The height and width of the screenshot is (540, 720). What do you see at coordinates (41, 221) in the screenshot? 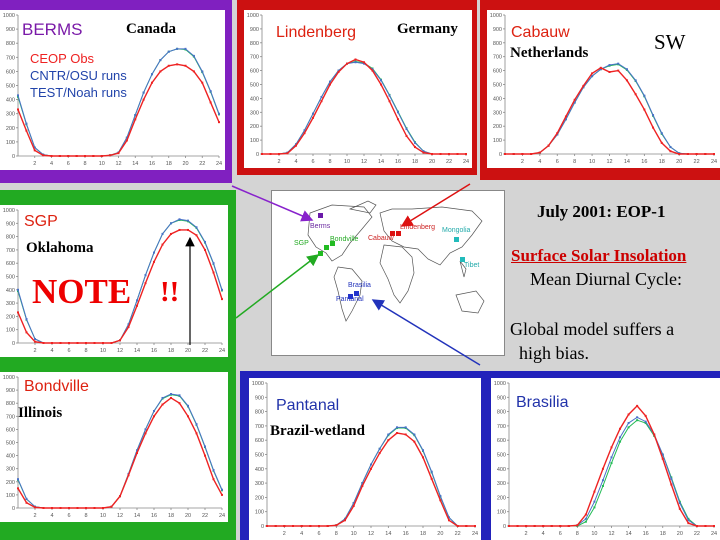
I see `site-label-sgp: SGP` at bounding box center [41, 221].